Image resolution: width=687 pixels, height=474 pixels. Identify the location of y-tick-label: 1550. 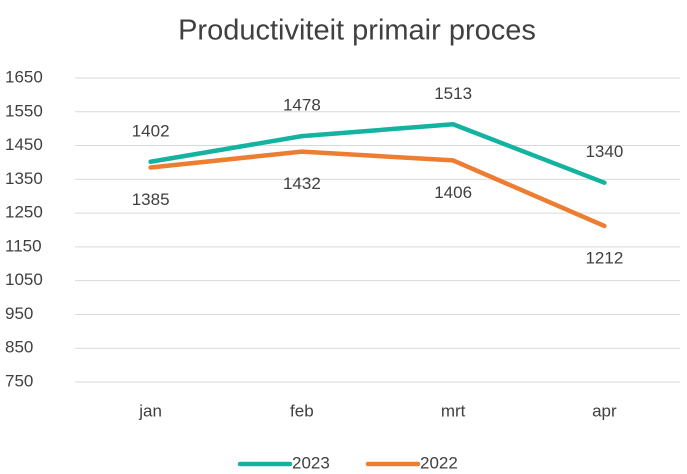
(24, 110).